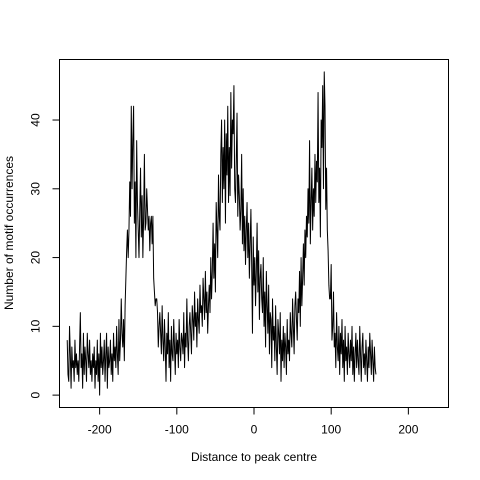 The image size is (480, 480). What do you see at coordinates (100, 430) in the screenshot?
I see `x-tick-label: -200` at bounding box center [100, 430].